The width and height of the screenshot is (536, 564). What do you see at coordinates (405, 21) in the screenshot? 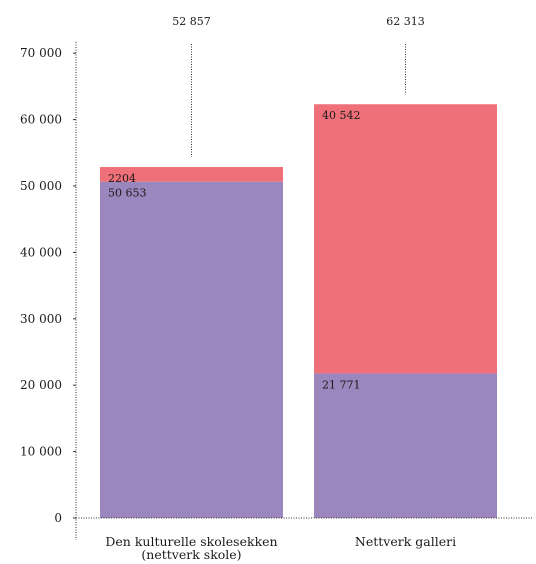
I see `callout-label: 62 313` at bounding box center [405, 21].